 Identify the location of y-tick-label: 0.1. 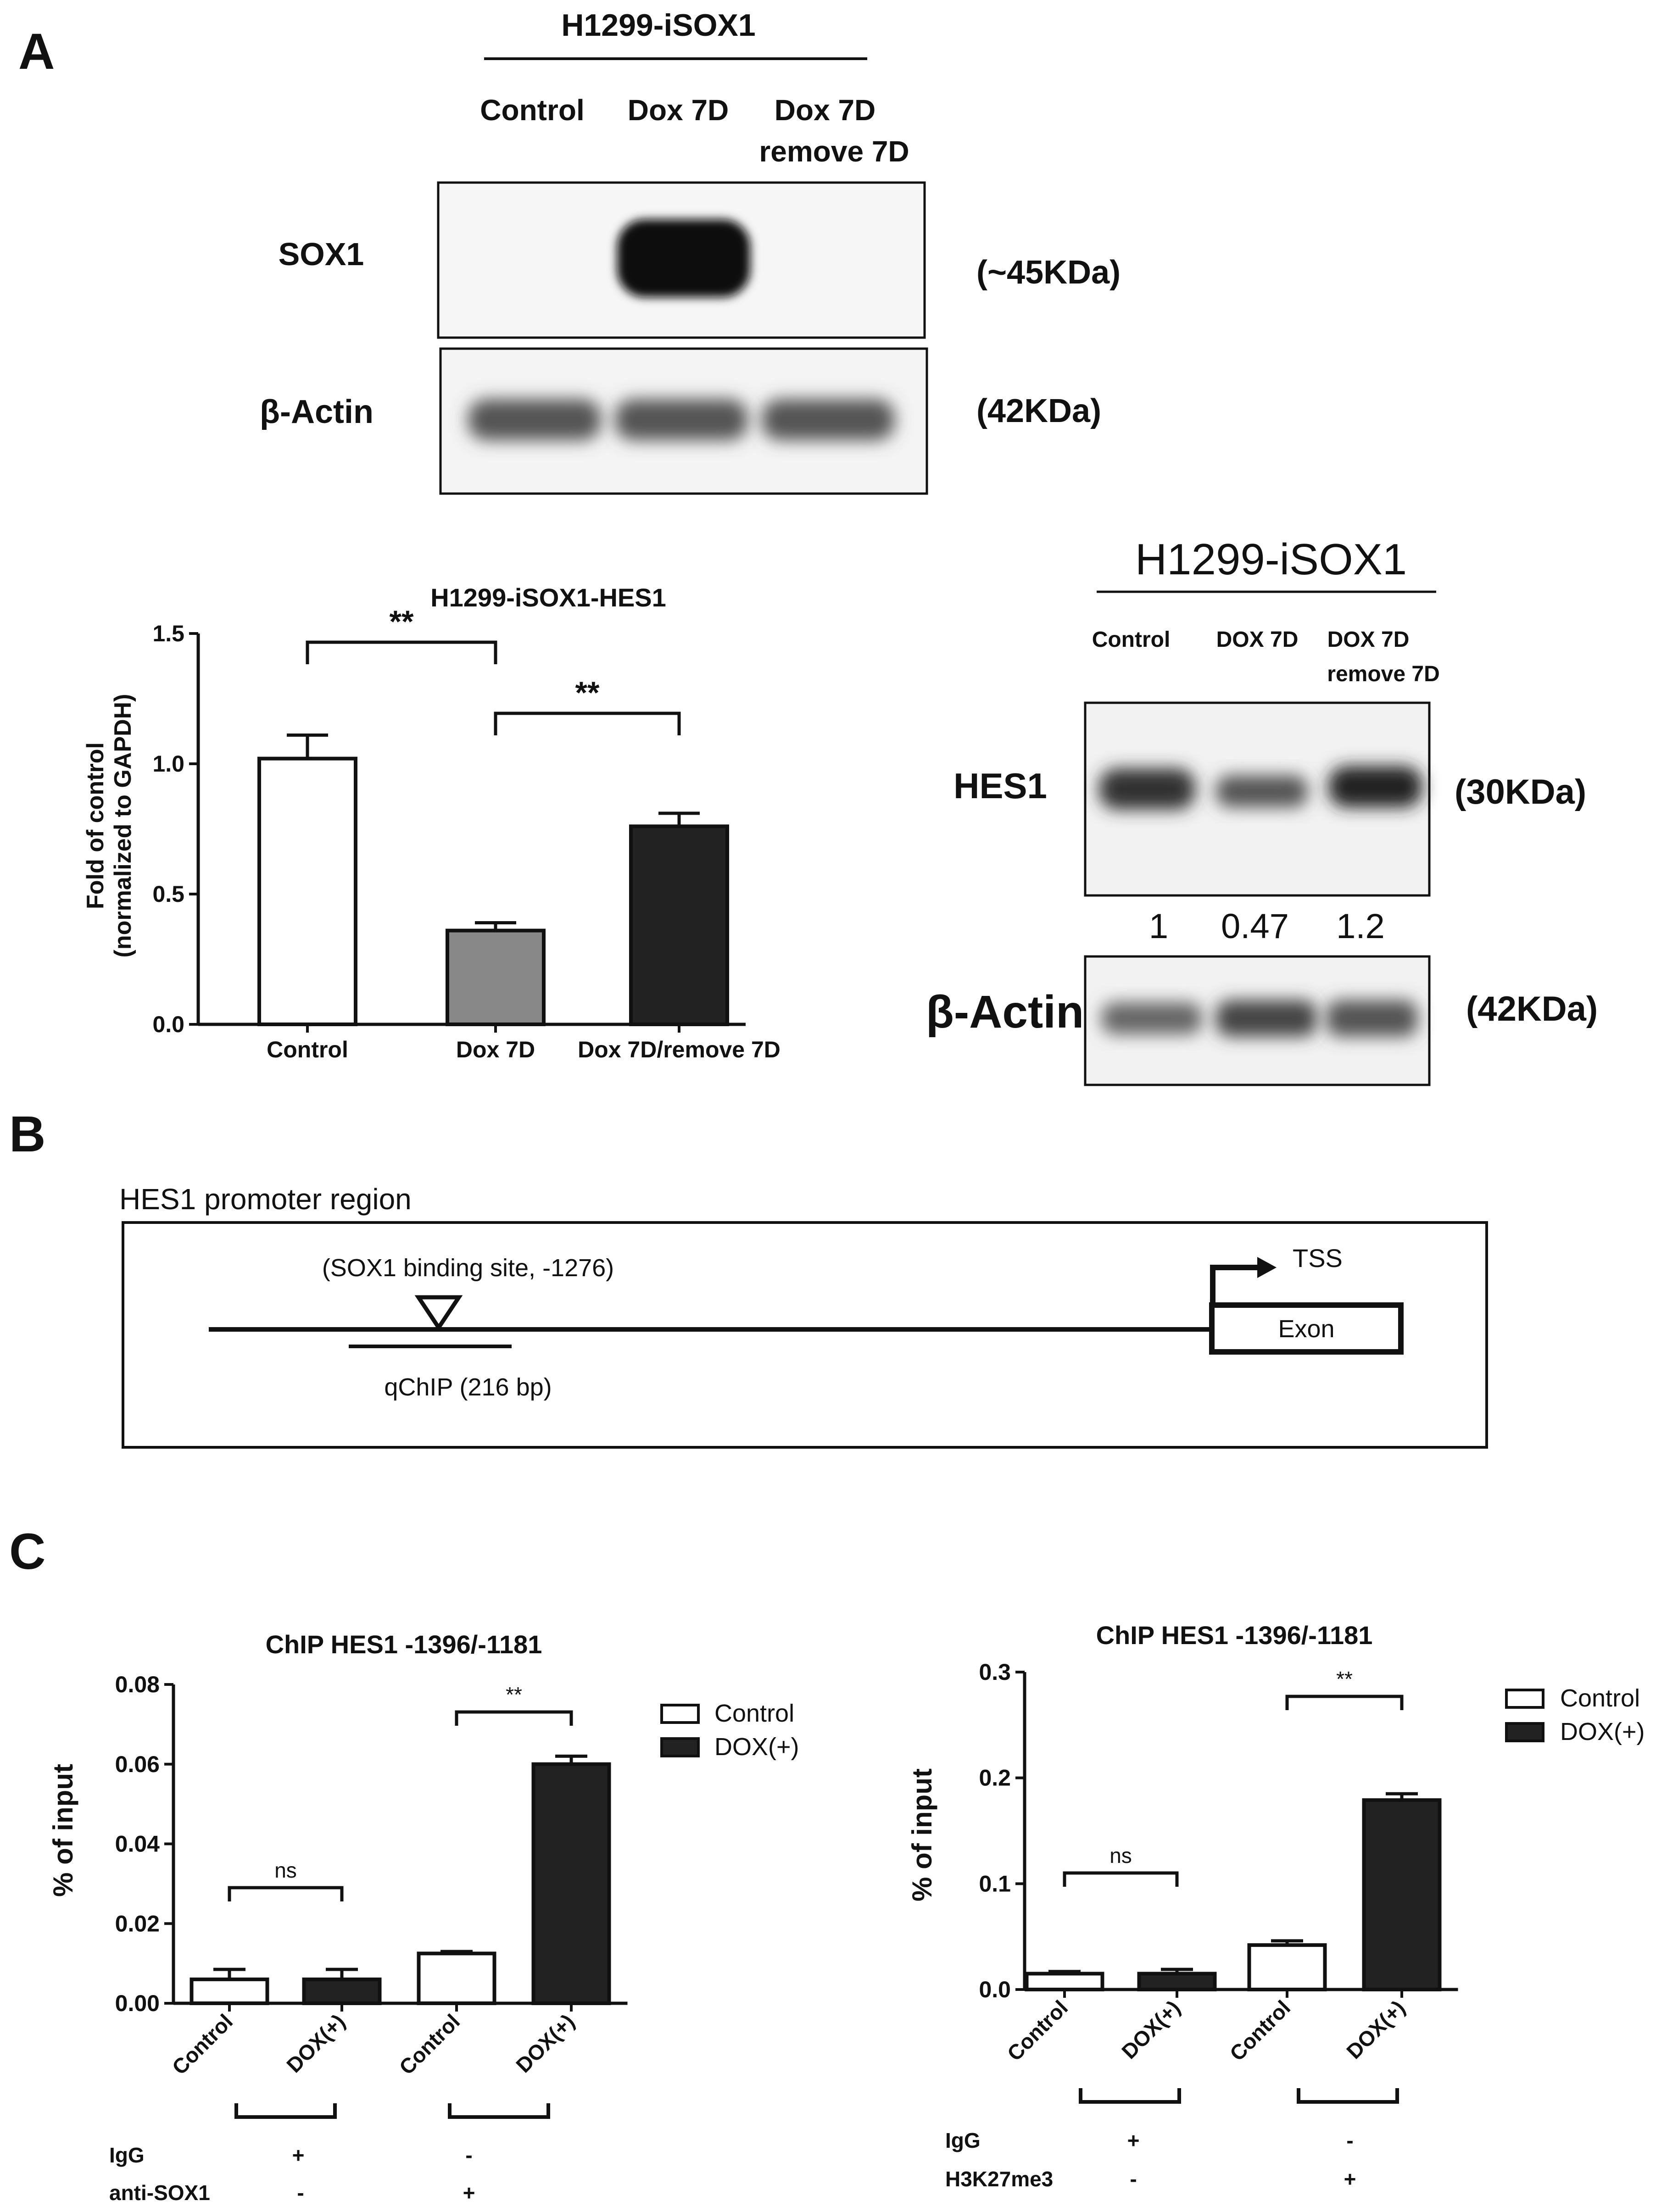
(995, 1883).